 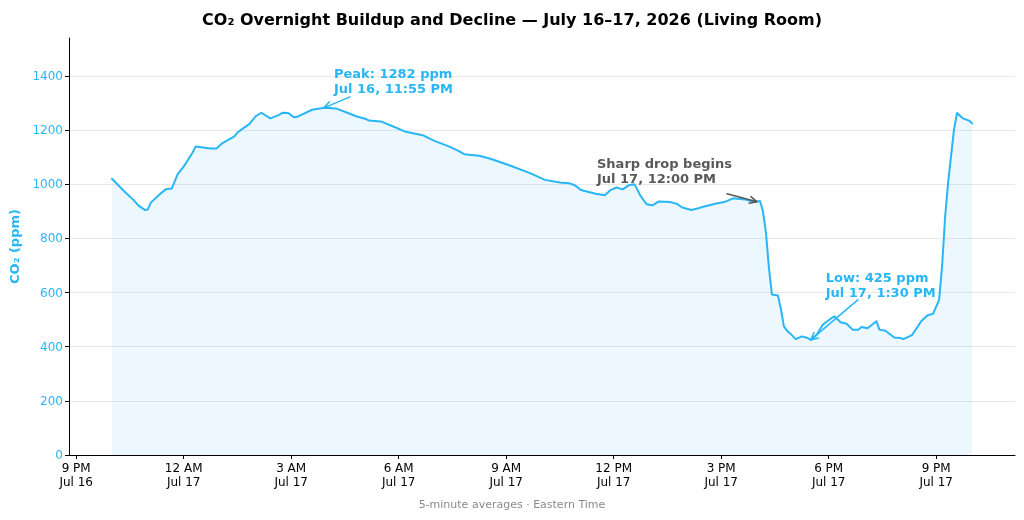 I want to click on text: 5-minute averages · Eastern Time, so click(x=512, y=504).